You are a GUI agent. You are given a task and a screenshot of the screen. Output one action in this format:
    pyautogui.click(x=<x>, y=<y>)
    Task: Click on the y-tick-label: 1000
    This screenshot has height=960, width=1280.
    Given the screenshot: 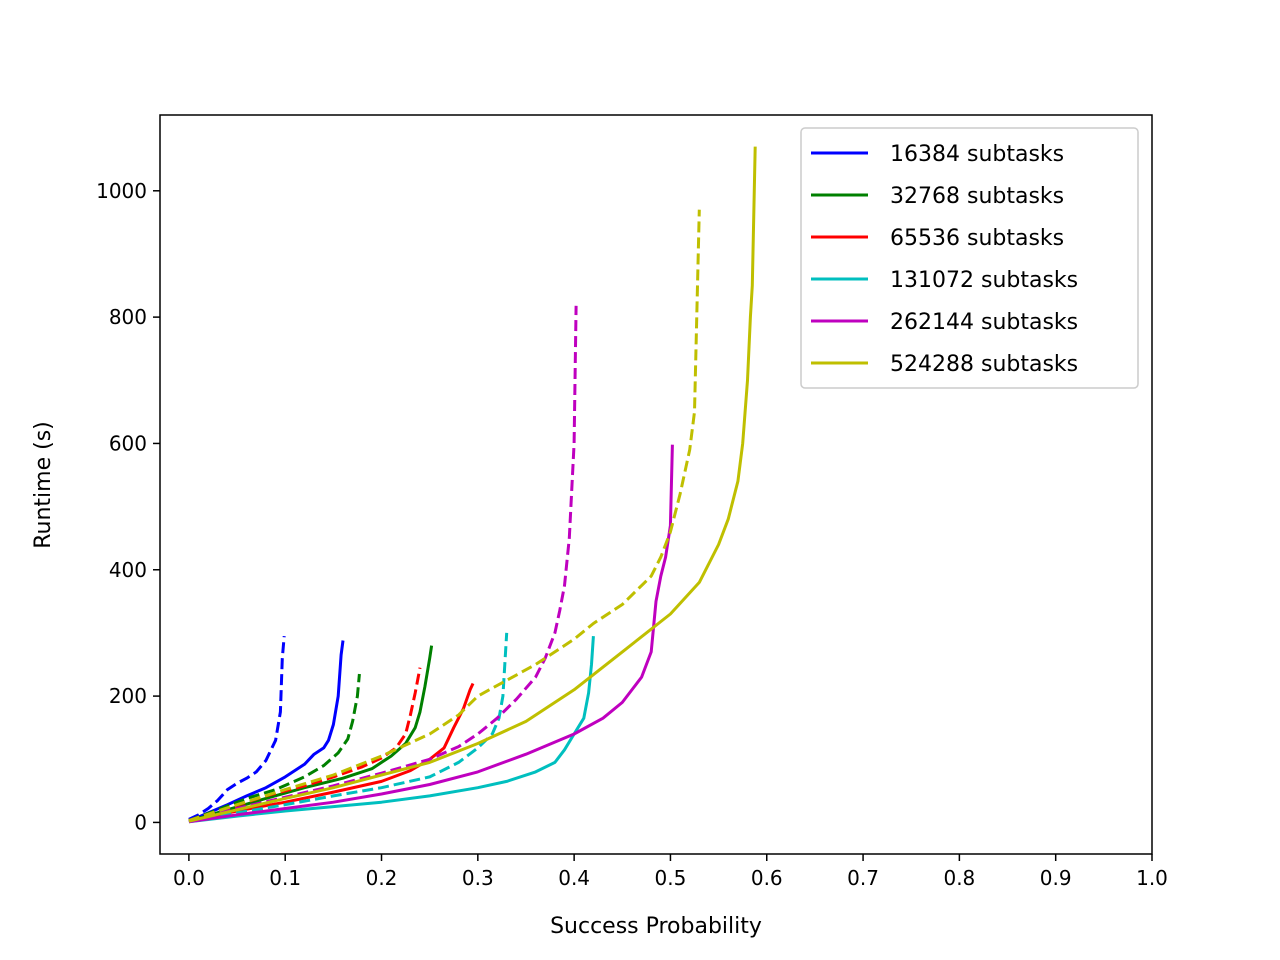 What is the action you would take?
    pyautogui.click(x=121, y=191)
    